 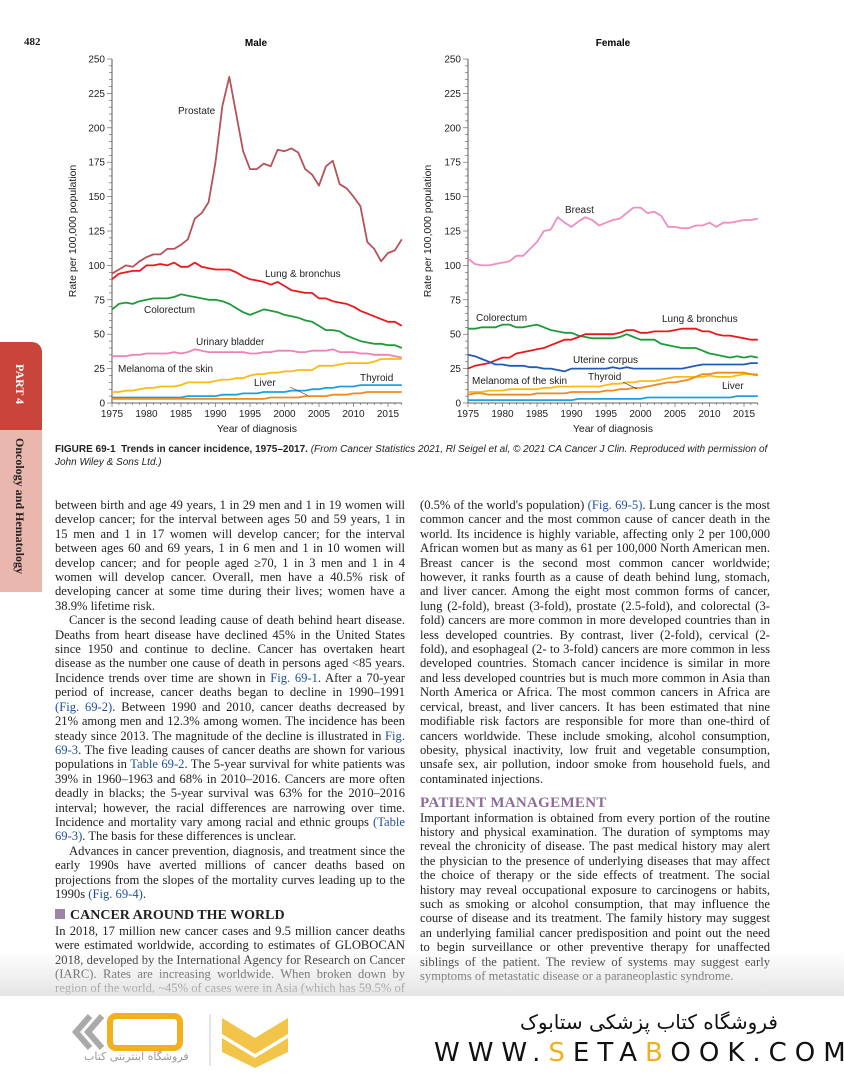 What do you see at coordinates (491, 1053) in the screenshot?
I see `url-part: WWW.` at bounding box center [491, 1053].